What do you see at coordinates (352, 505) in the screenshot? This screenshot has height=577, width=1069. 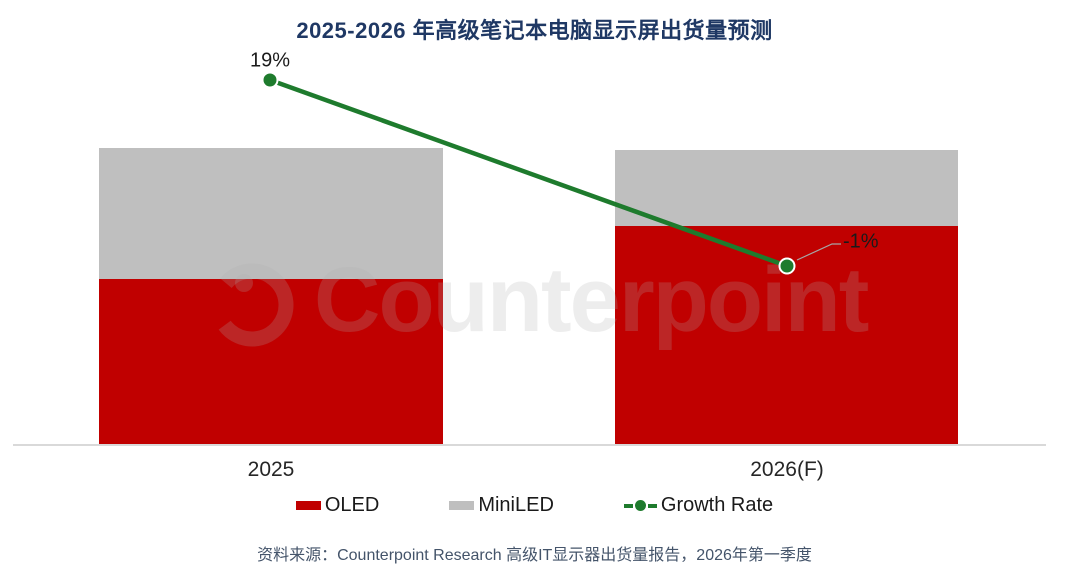 I see `legend-label-oled: OLED` at bounding box center [352, 505].